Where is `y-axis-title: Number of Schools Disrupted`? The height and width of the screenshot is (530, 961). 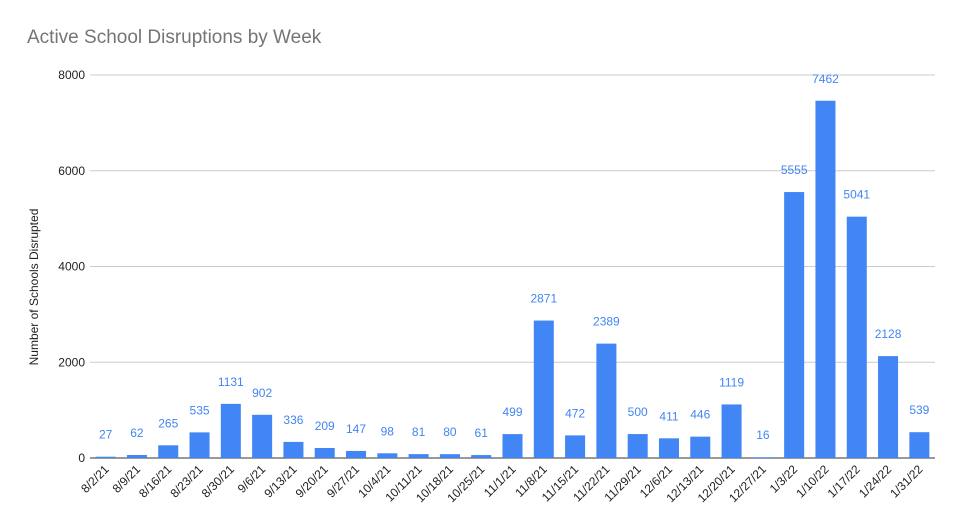
y-axis-title: Number of Schools Disrupted is located at coordinates (34, 287).